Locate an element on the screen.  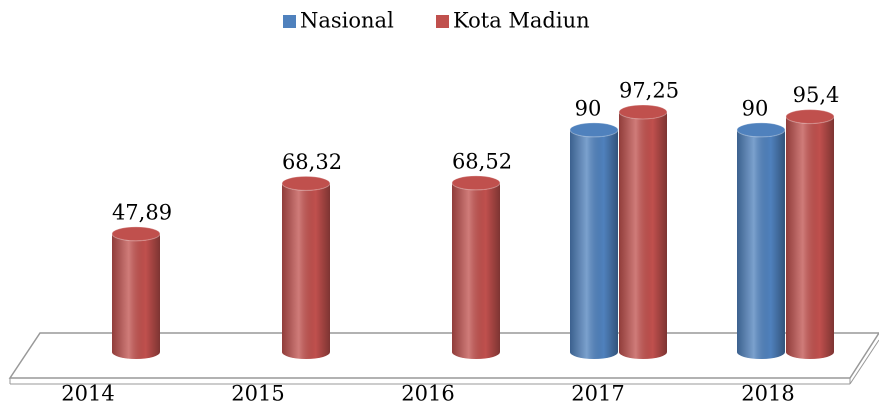
data-label: 95,4 is located at coordinates (816, 95).